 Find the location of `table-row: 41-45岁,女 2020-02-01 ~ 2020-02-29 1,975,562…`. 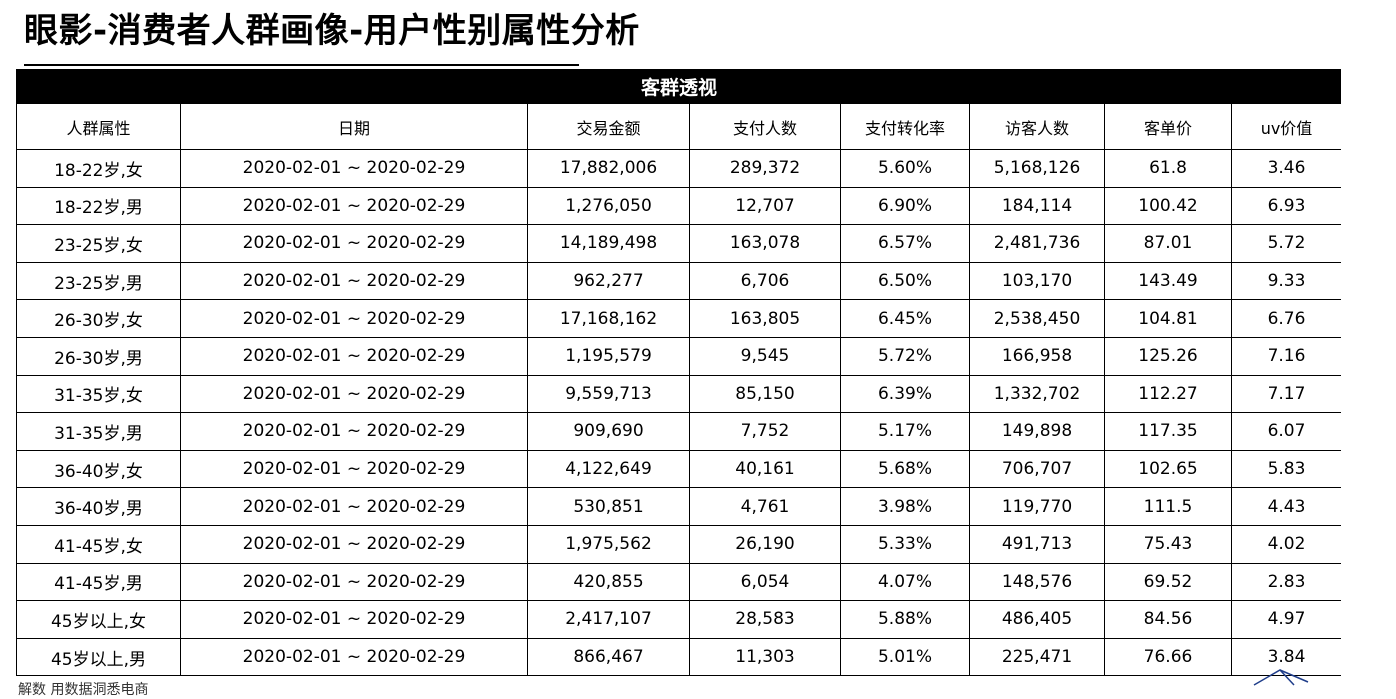

table-row: 41-45岁,女 2020-02-01 ~ 2020-02-29 1,975,562… is located at coordinates (678, 544).